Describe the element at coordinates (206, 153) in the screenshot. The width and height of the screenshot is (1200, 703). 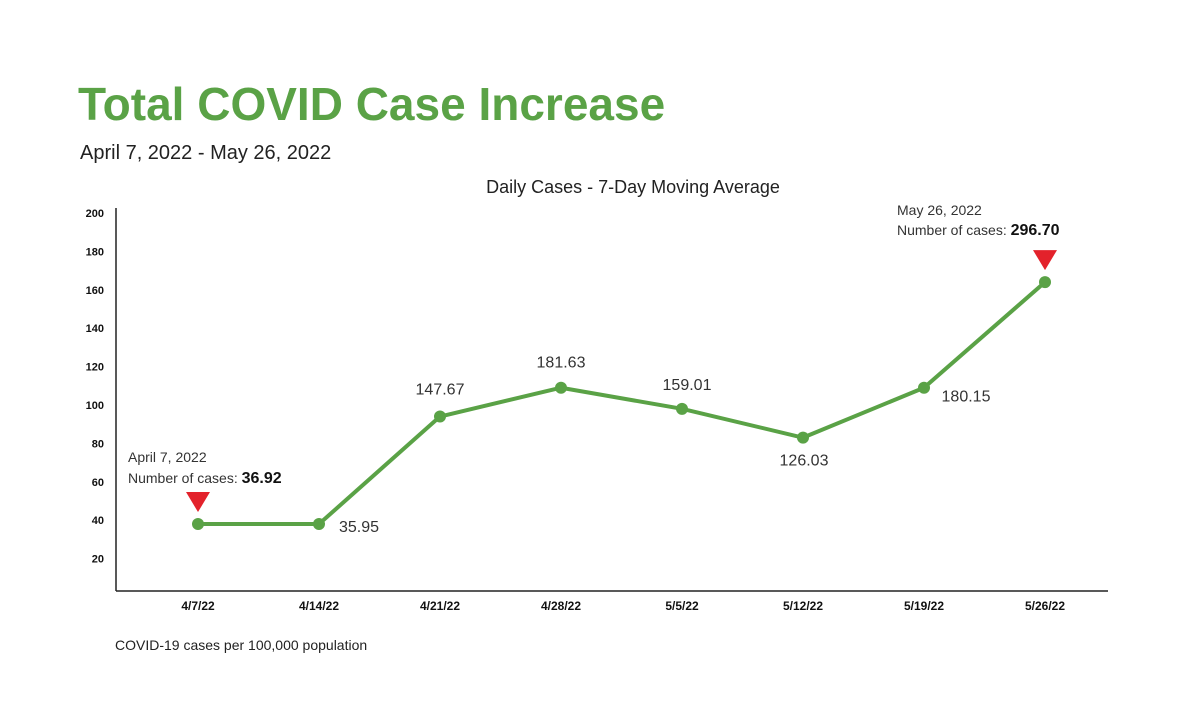
I see `date-range-subtitle: April 7, 2022 - May 26, 2022` at that location.